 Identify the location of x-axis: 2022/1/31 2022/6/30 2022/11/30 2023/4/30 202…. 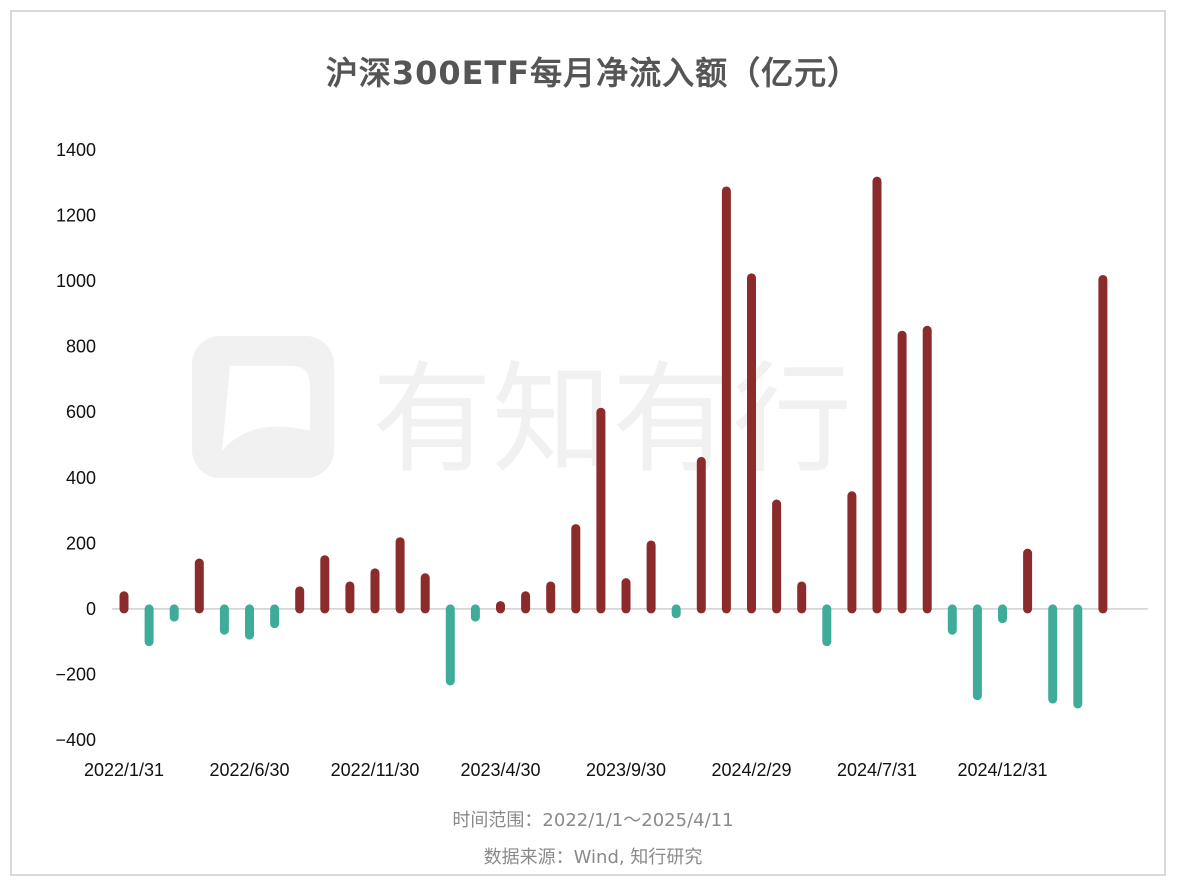
(566, 770).